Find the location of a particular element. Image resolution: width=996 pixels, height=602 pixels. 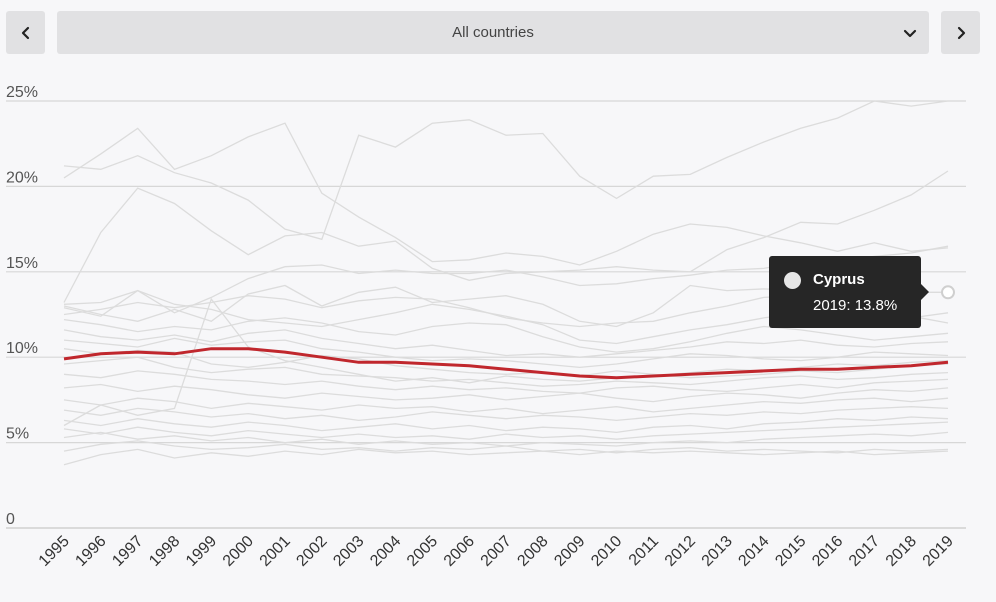

y-tick-label: 25% is located at coordinates (22, 92).